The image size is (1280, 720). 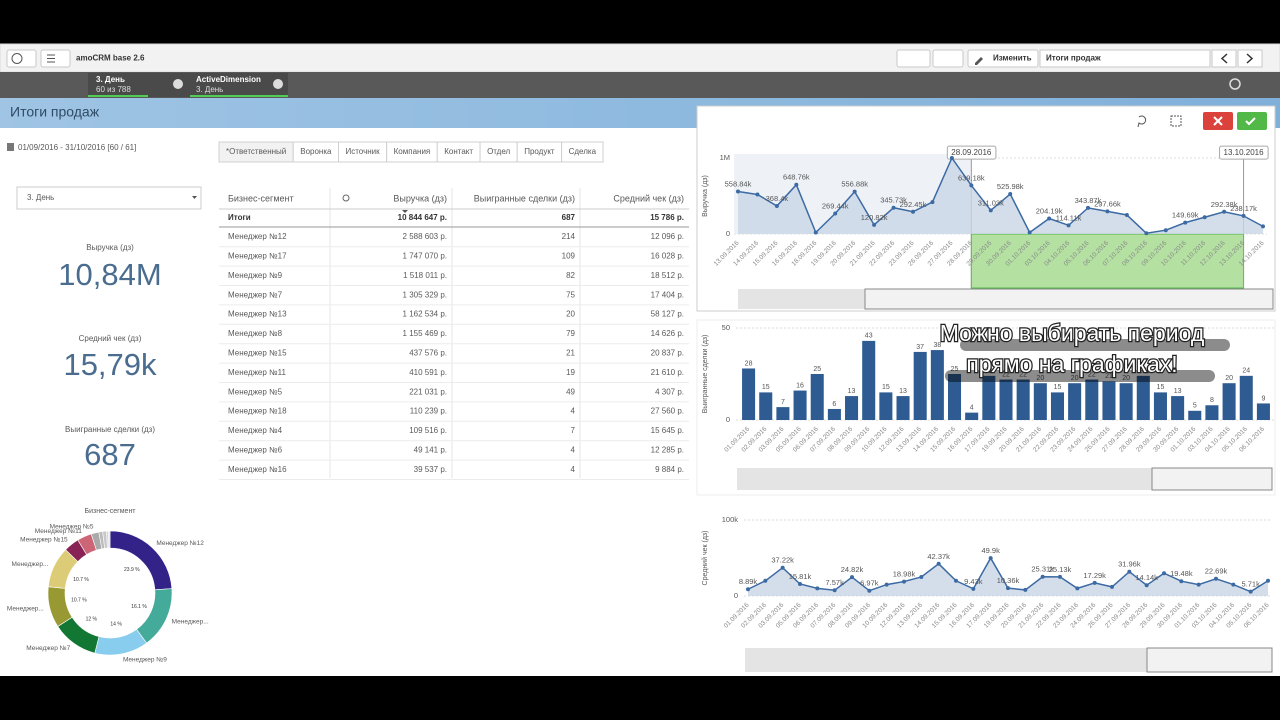 What do you see at coordinates (257, 411) in the screenshot?
I see `table-cell: Менеджер №18` at bounding box center [257, 411].